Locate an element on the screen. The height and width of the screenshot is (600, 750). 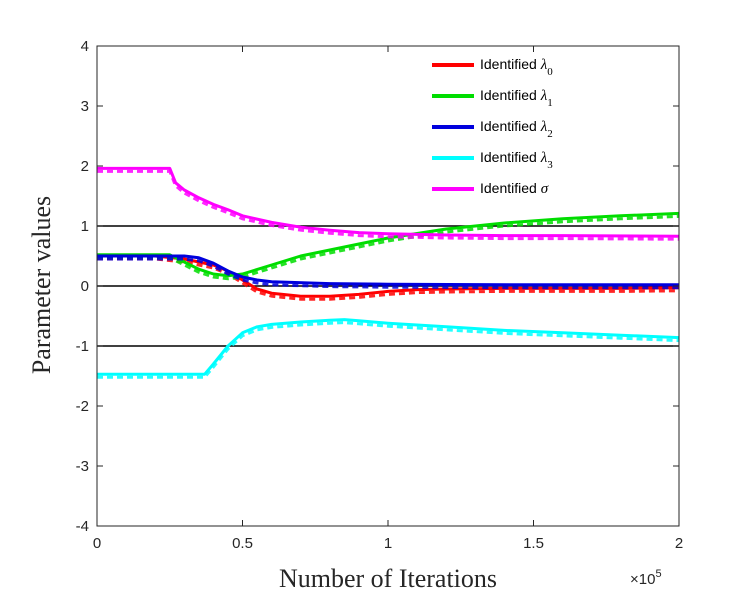
legend-item-4: Identified σ is located at coordinates (490, 188).